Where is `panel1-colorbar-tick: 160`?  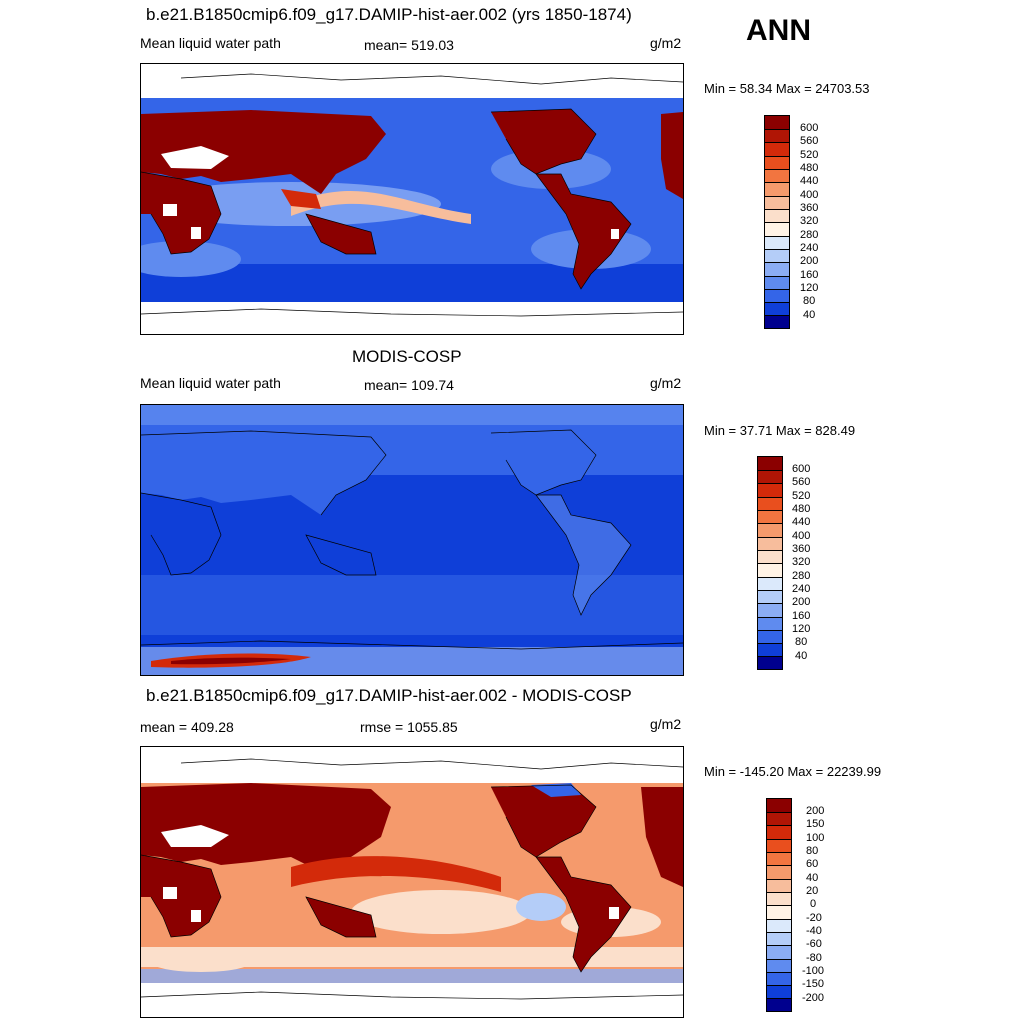
panel1-colorbar-tick: 160 is located at coordinates (809, 275).